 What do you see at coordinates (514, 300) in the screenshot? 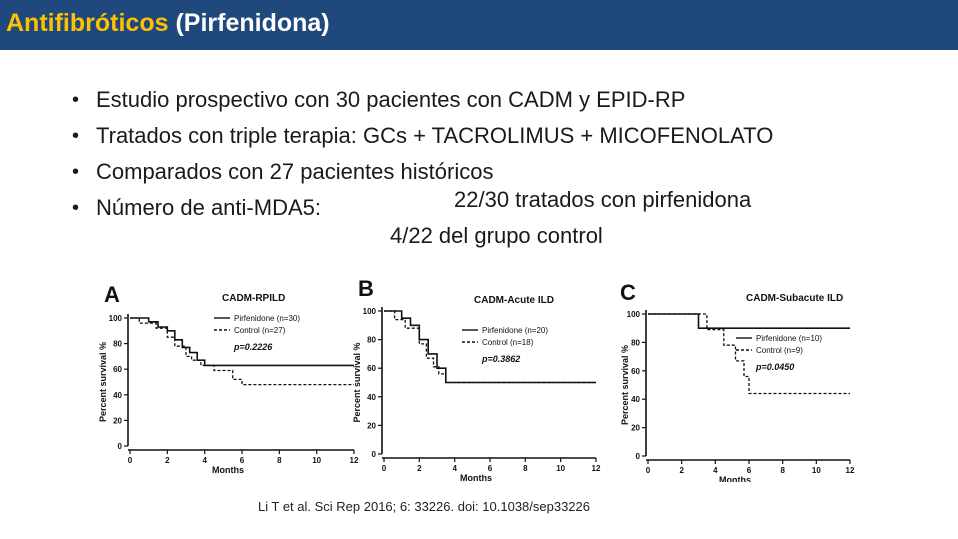
I see `chart-title: CADM-Acute ILD` at bounding box center [514, 300].